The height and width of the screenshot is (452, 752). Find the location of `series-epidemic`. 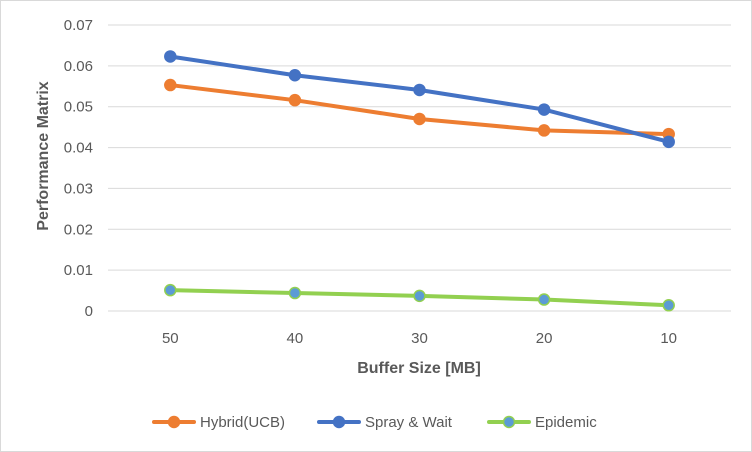

series-epidemic is located at coordinates (419, 297).